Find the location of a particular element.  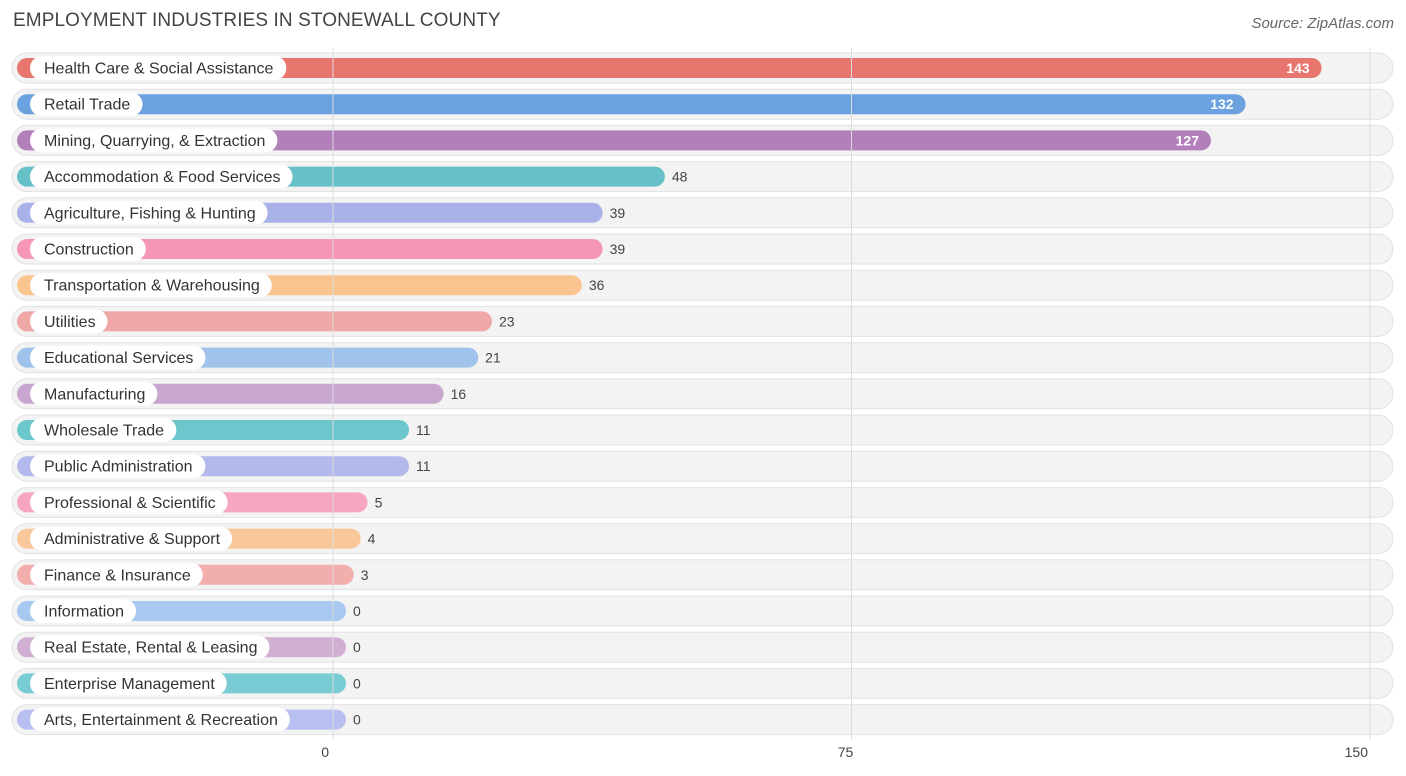

value-label: 36 is located at coordinates (597, 285).